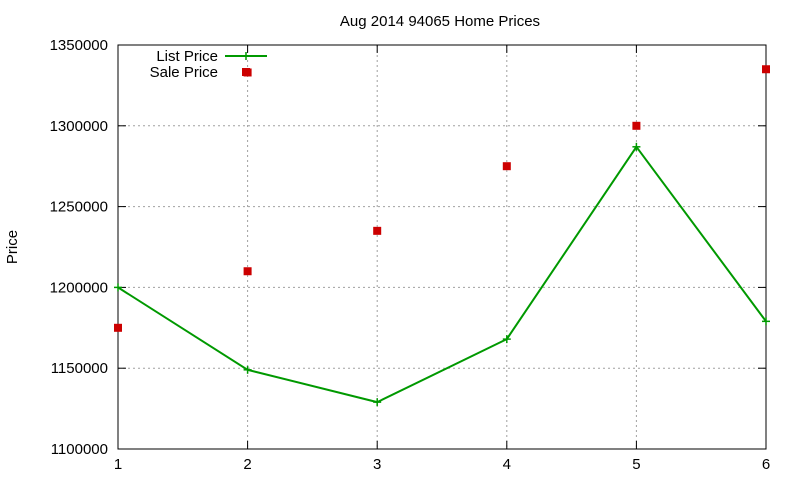 This screenshot has height=480, width=800. What do you see at coordinates (246, 72) in the screenshot?
I see `legend-marker-sale-price` at bounding box center [246, 72].